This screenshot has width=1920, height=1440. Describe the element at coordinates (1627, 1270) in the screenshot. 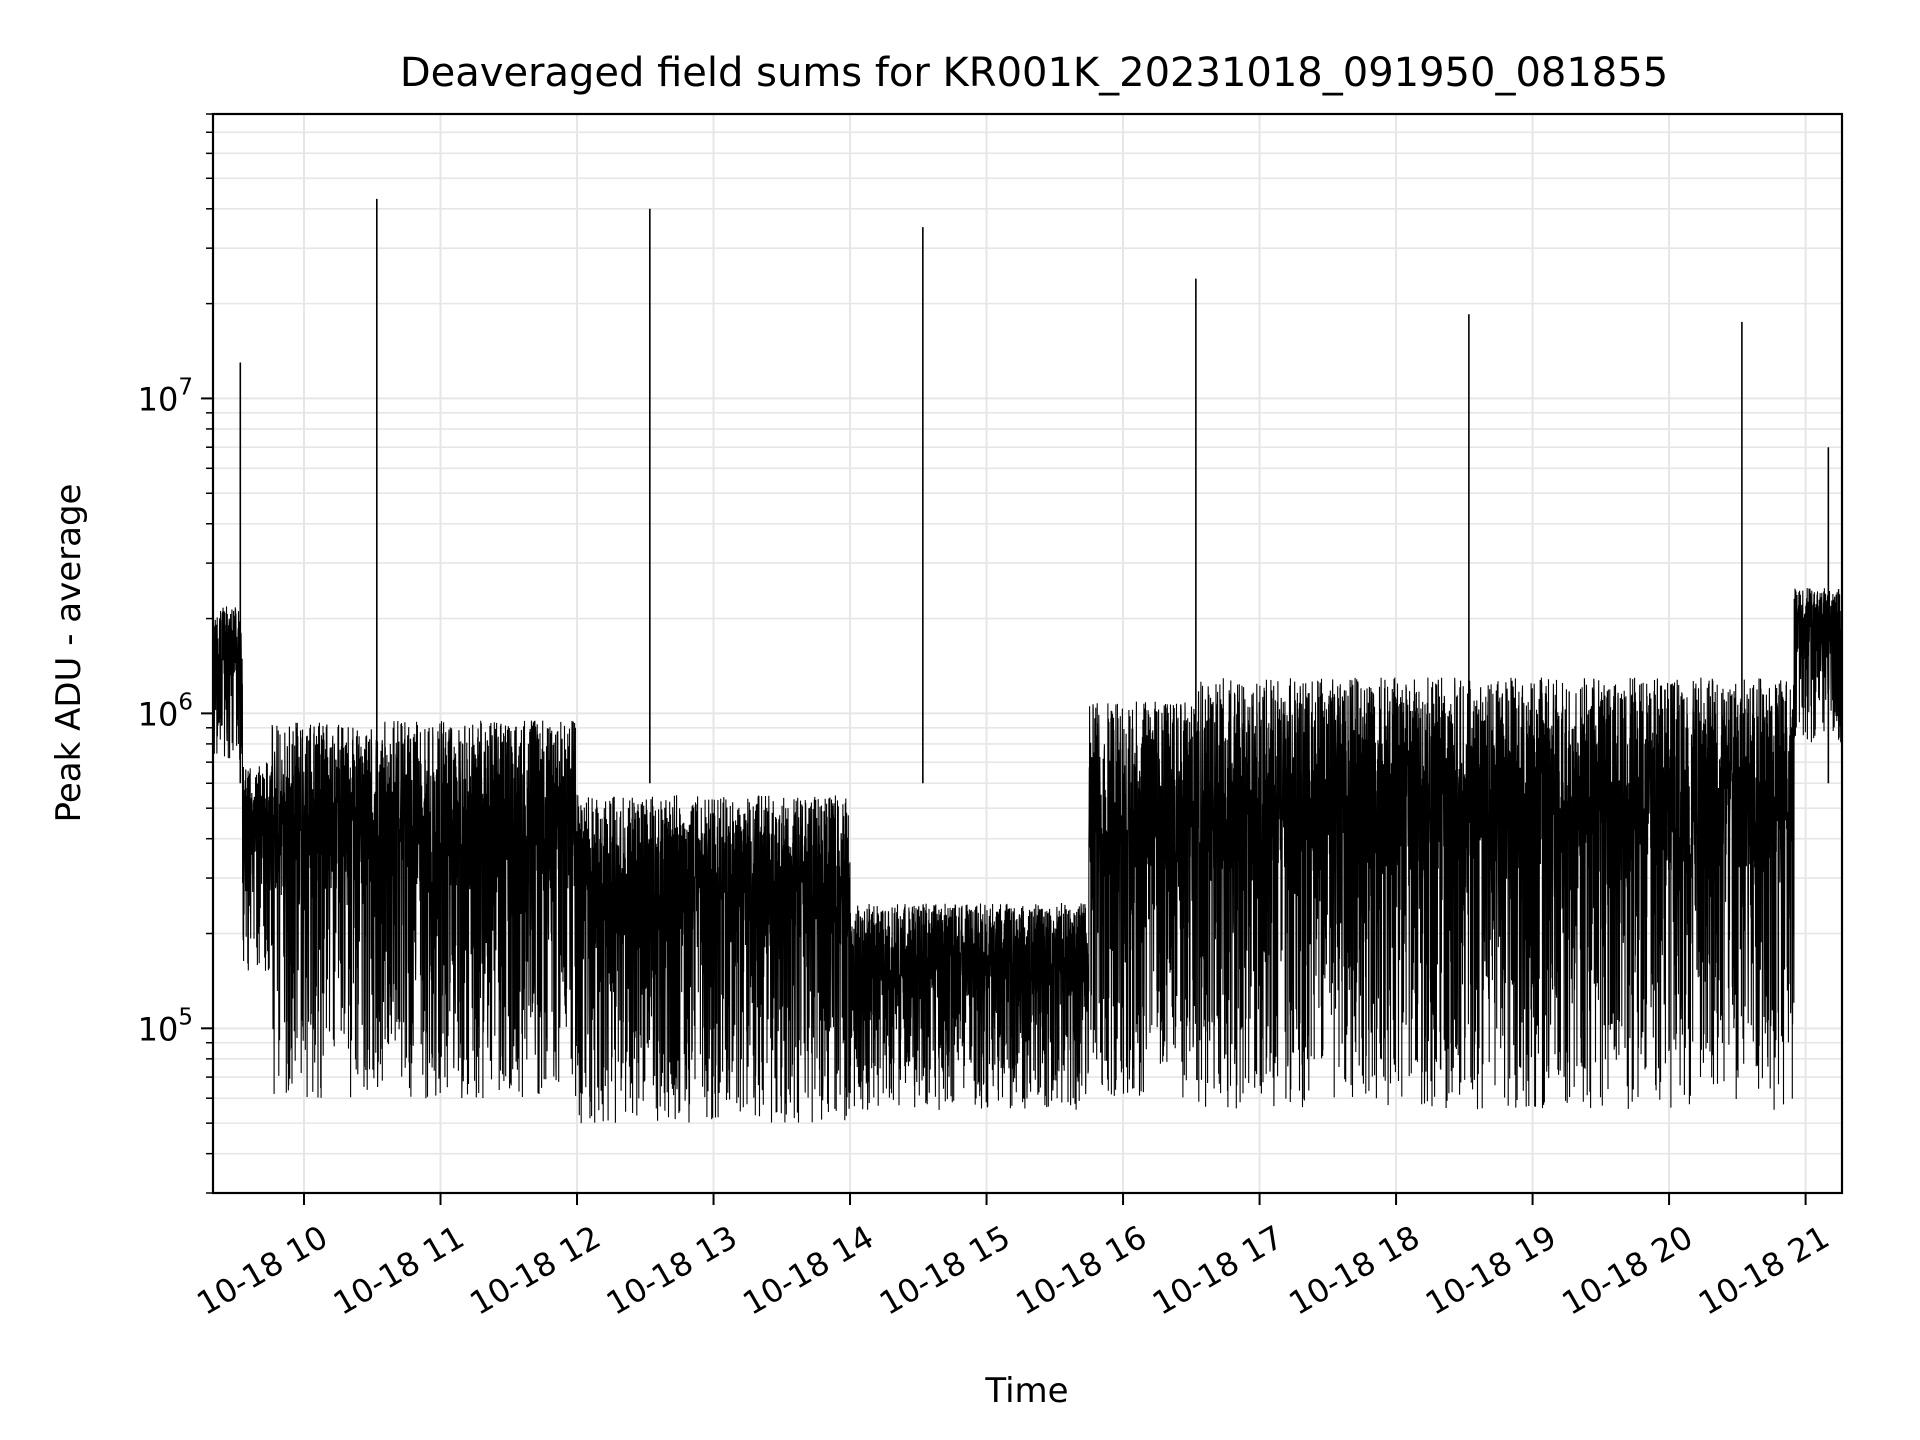

I see `x-tick-label: 10-18 20` at that location.